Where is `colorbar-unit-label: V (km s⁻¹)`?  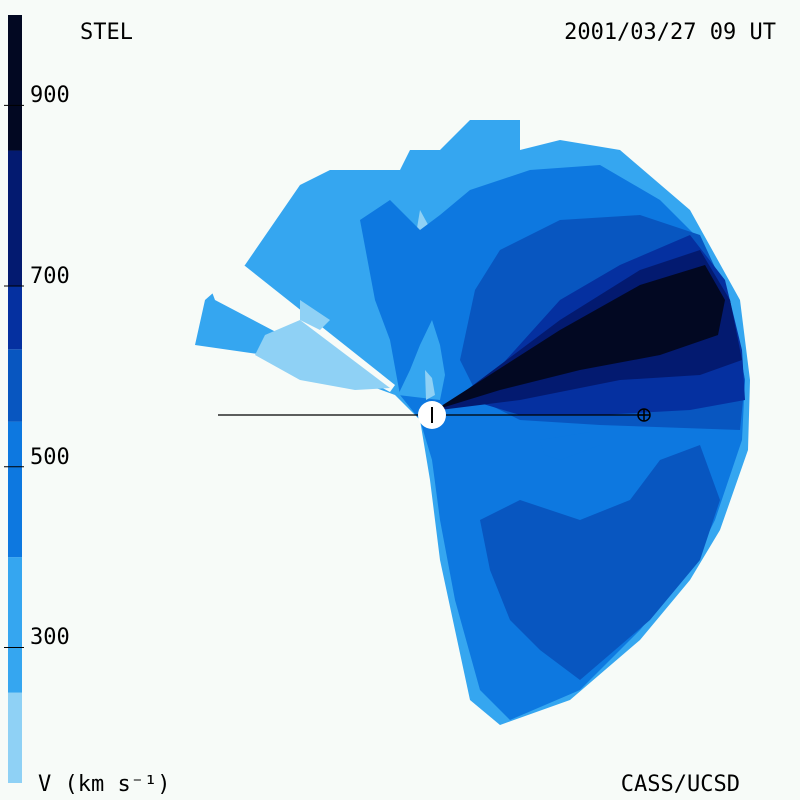
colorbar-unit-label: V (km s⁻¹) is located at coordinates (104, 784).